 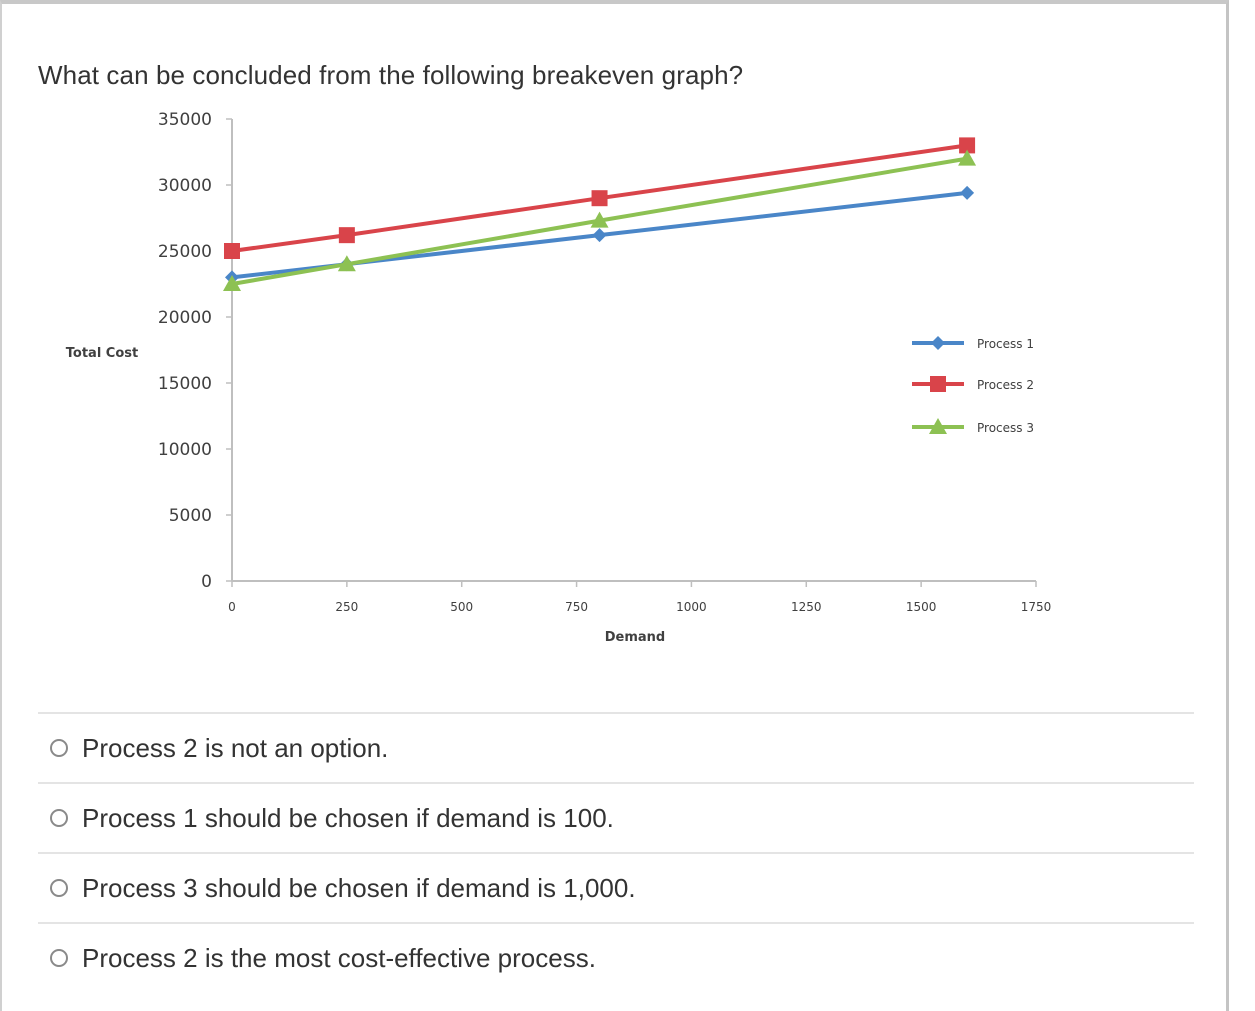 What do you see at coordinates (346, 607) in the screenshot?
I see `x-tick-label: 250` at bounding box center [346, 607].